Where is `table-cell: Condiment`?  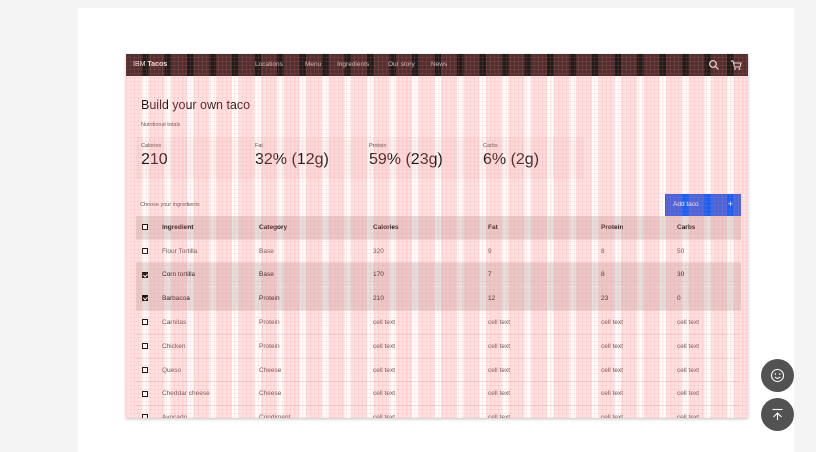 table-cell: Condiment is located at coordinates (316, 411).